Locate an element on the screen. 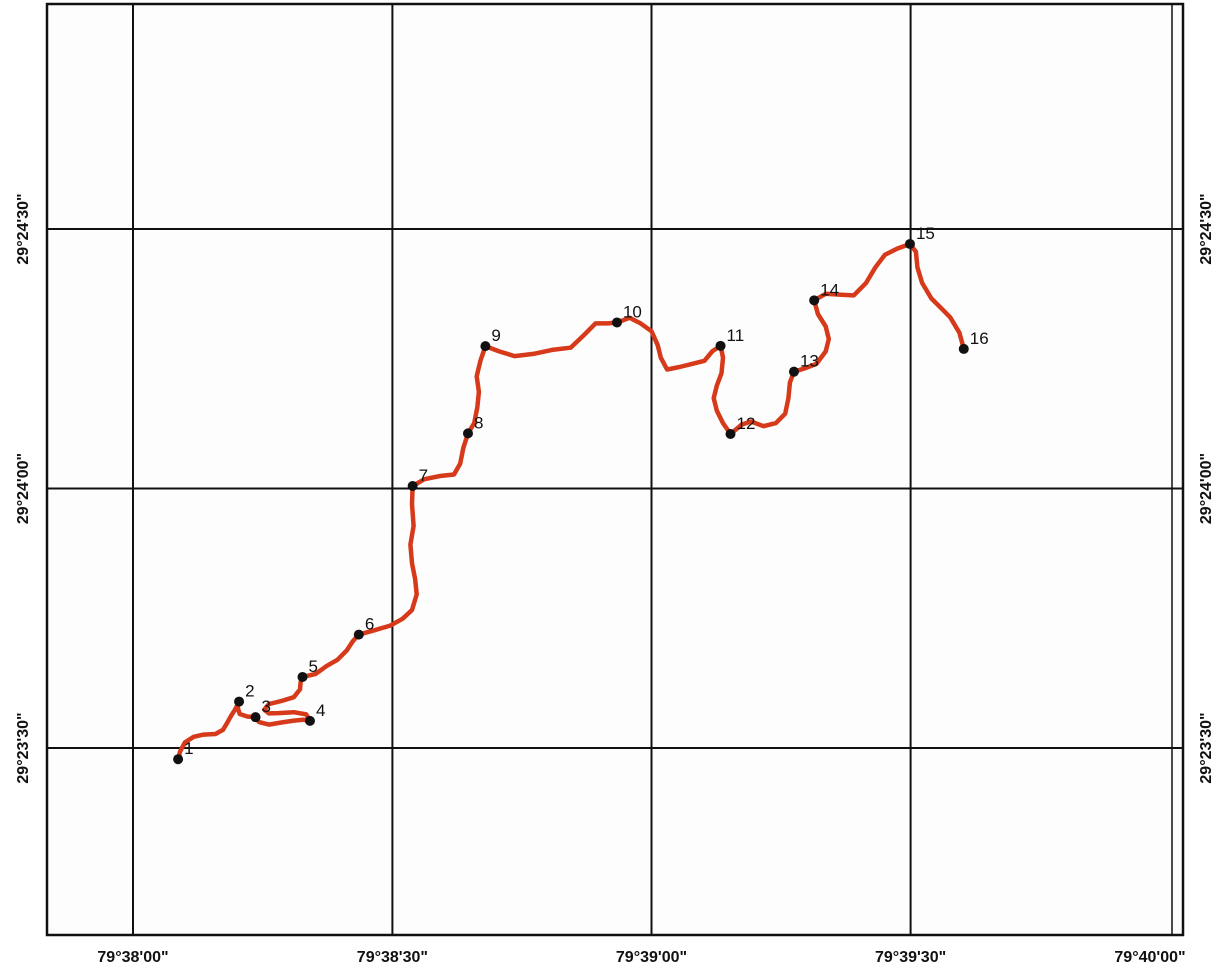  latitude-label-right: 29°24'30" is located at coordinates (1206, 228).